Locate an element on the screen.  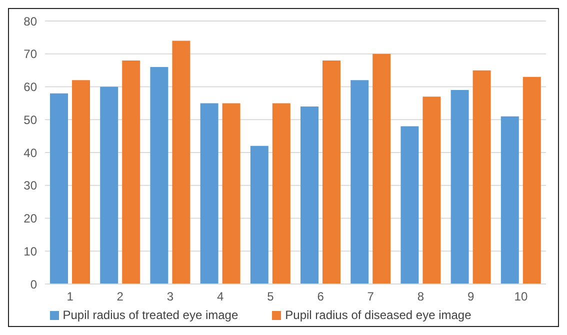
y-tick-label: 10 is located at coordinates (31, 251).